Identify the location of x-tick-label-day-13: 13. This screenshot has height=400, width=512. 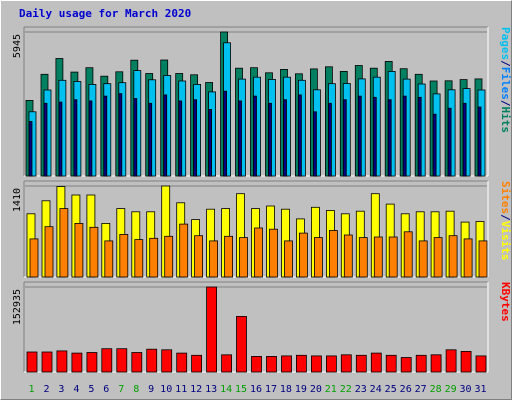
(211, 389).